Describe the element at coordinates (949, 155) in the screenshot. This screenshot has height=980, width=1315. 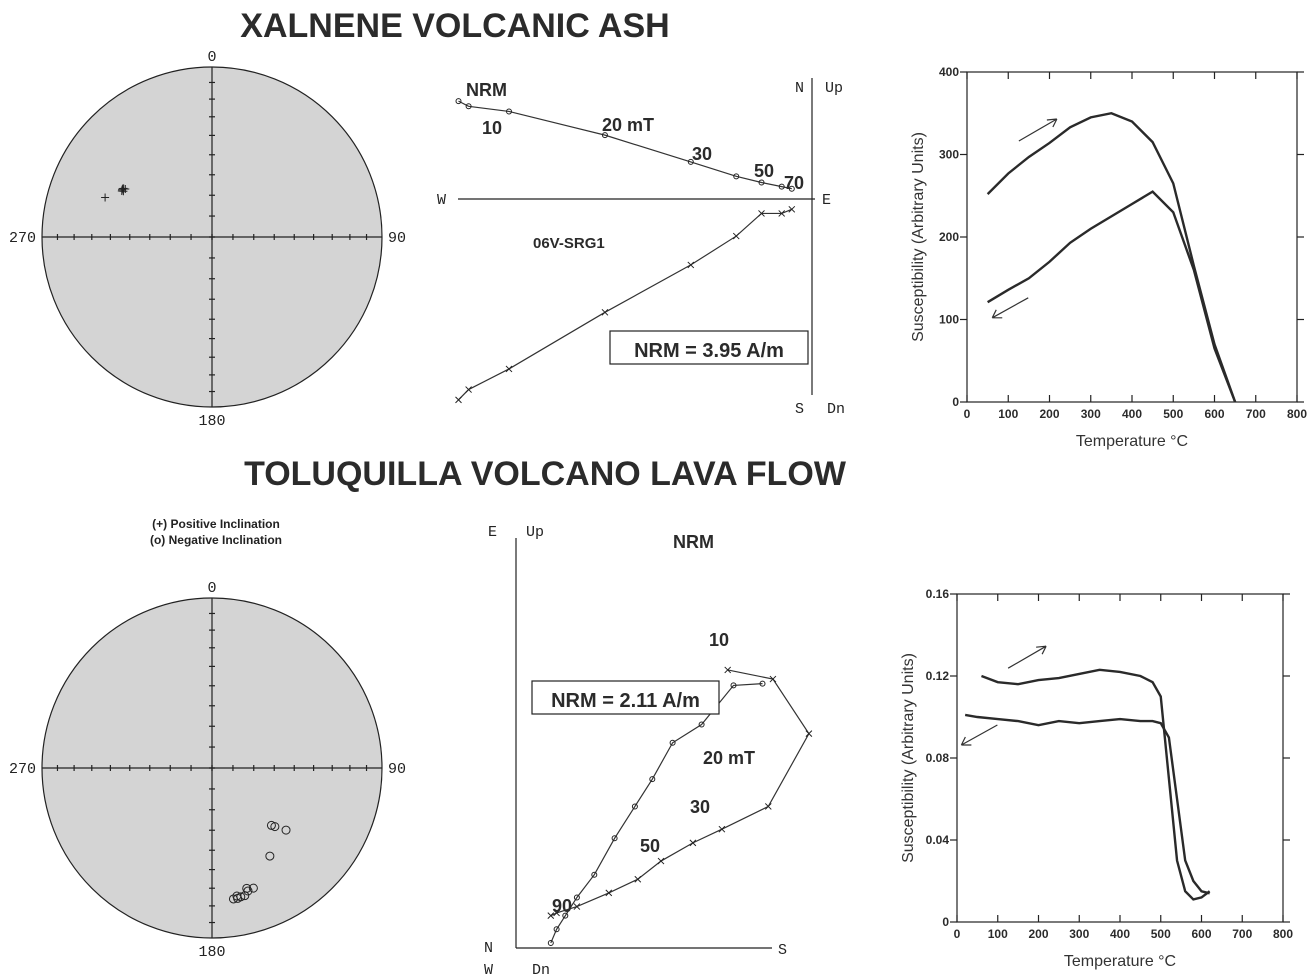
I see `y-tick-label: 300` at that location.